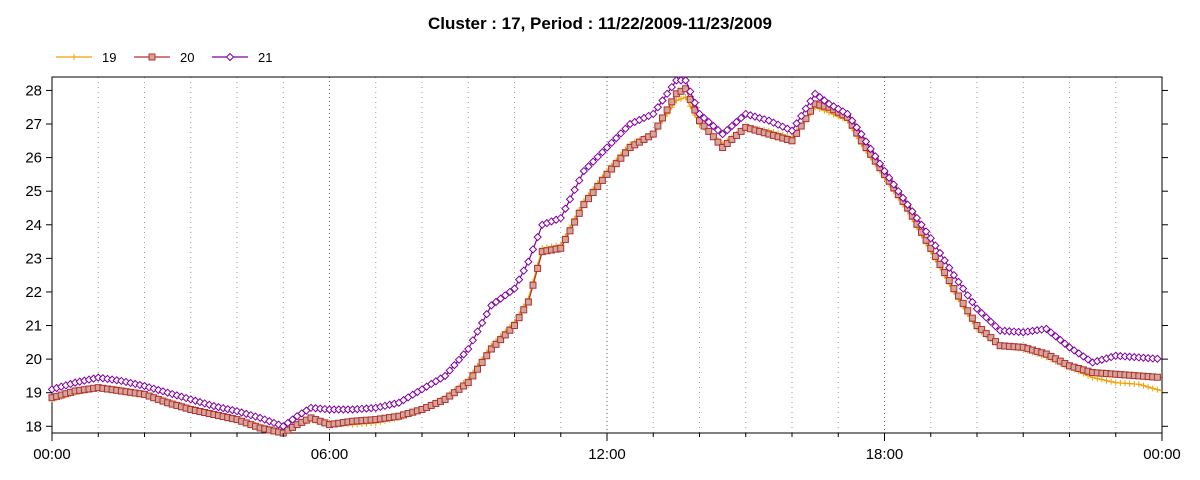  What do you see at coordinates (33, 191) in the screenshot?
I see `y-tick-label: 25` at bounding box center [33, 191].